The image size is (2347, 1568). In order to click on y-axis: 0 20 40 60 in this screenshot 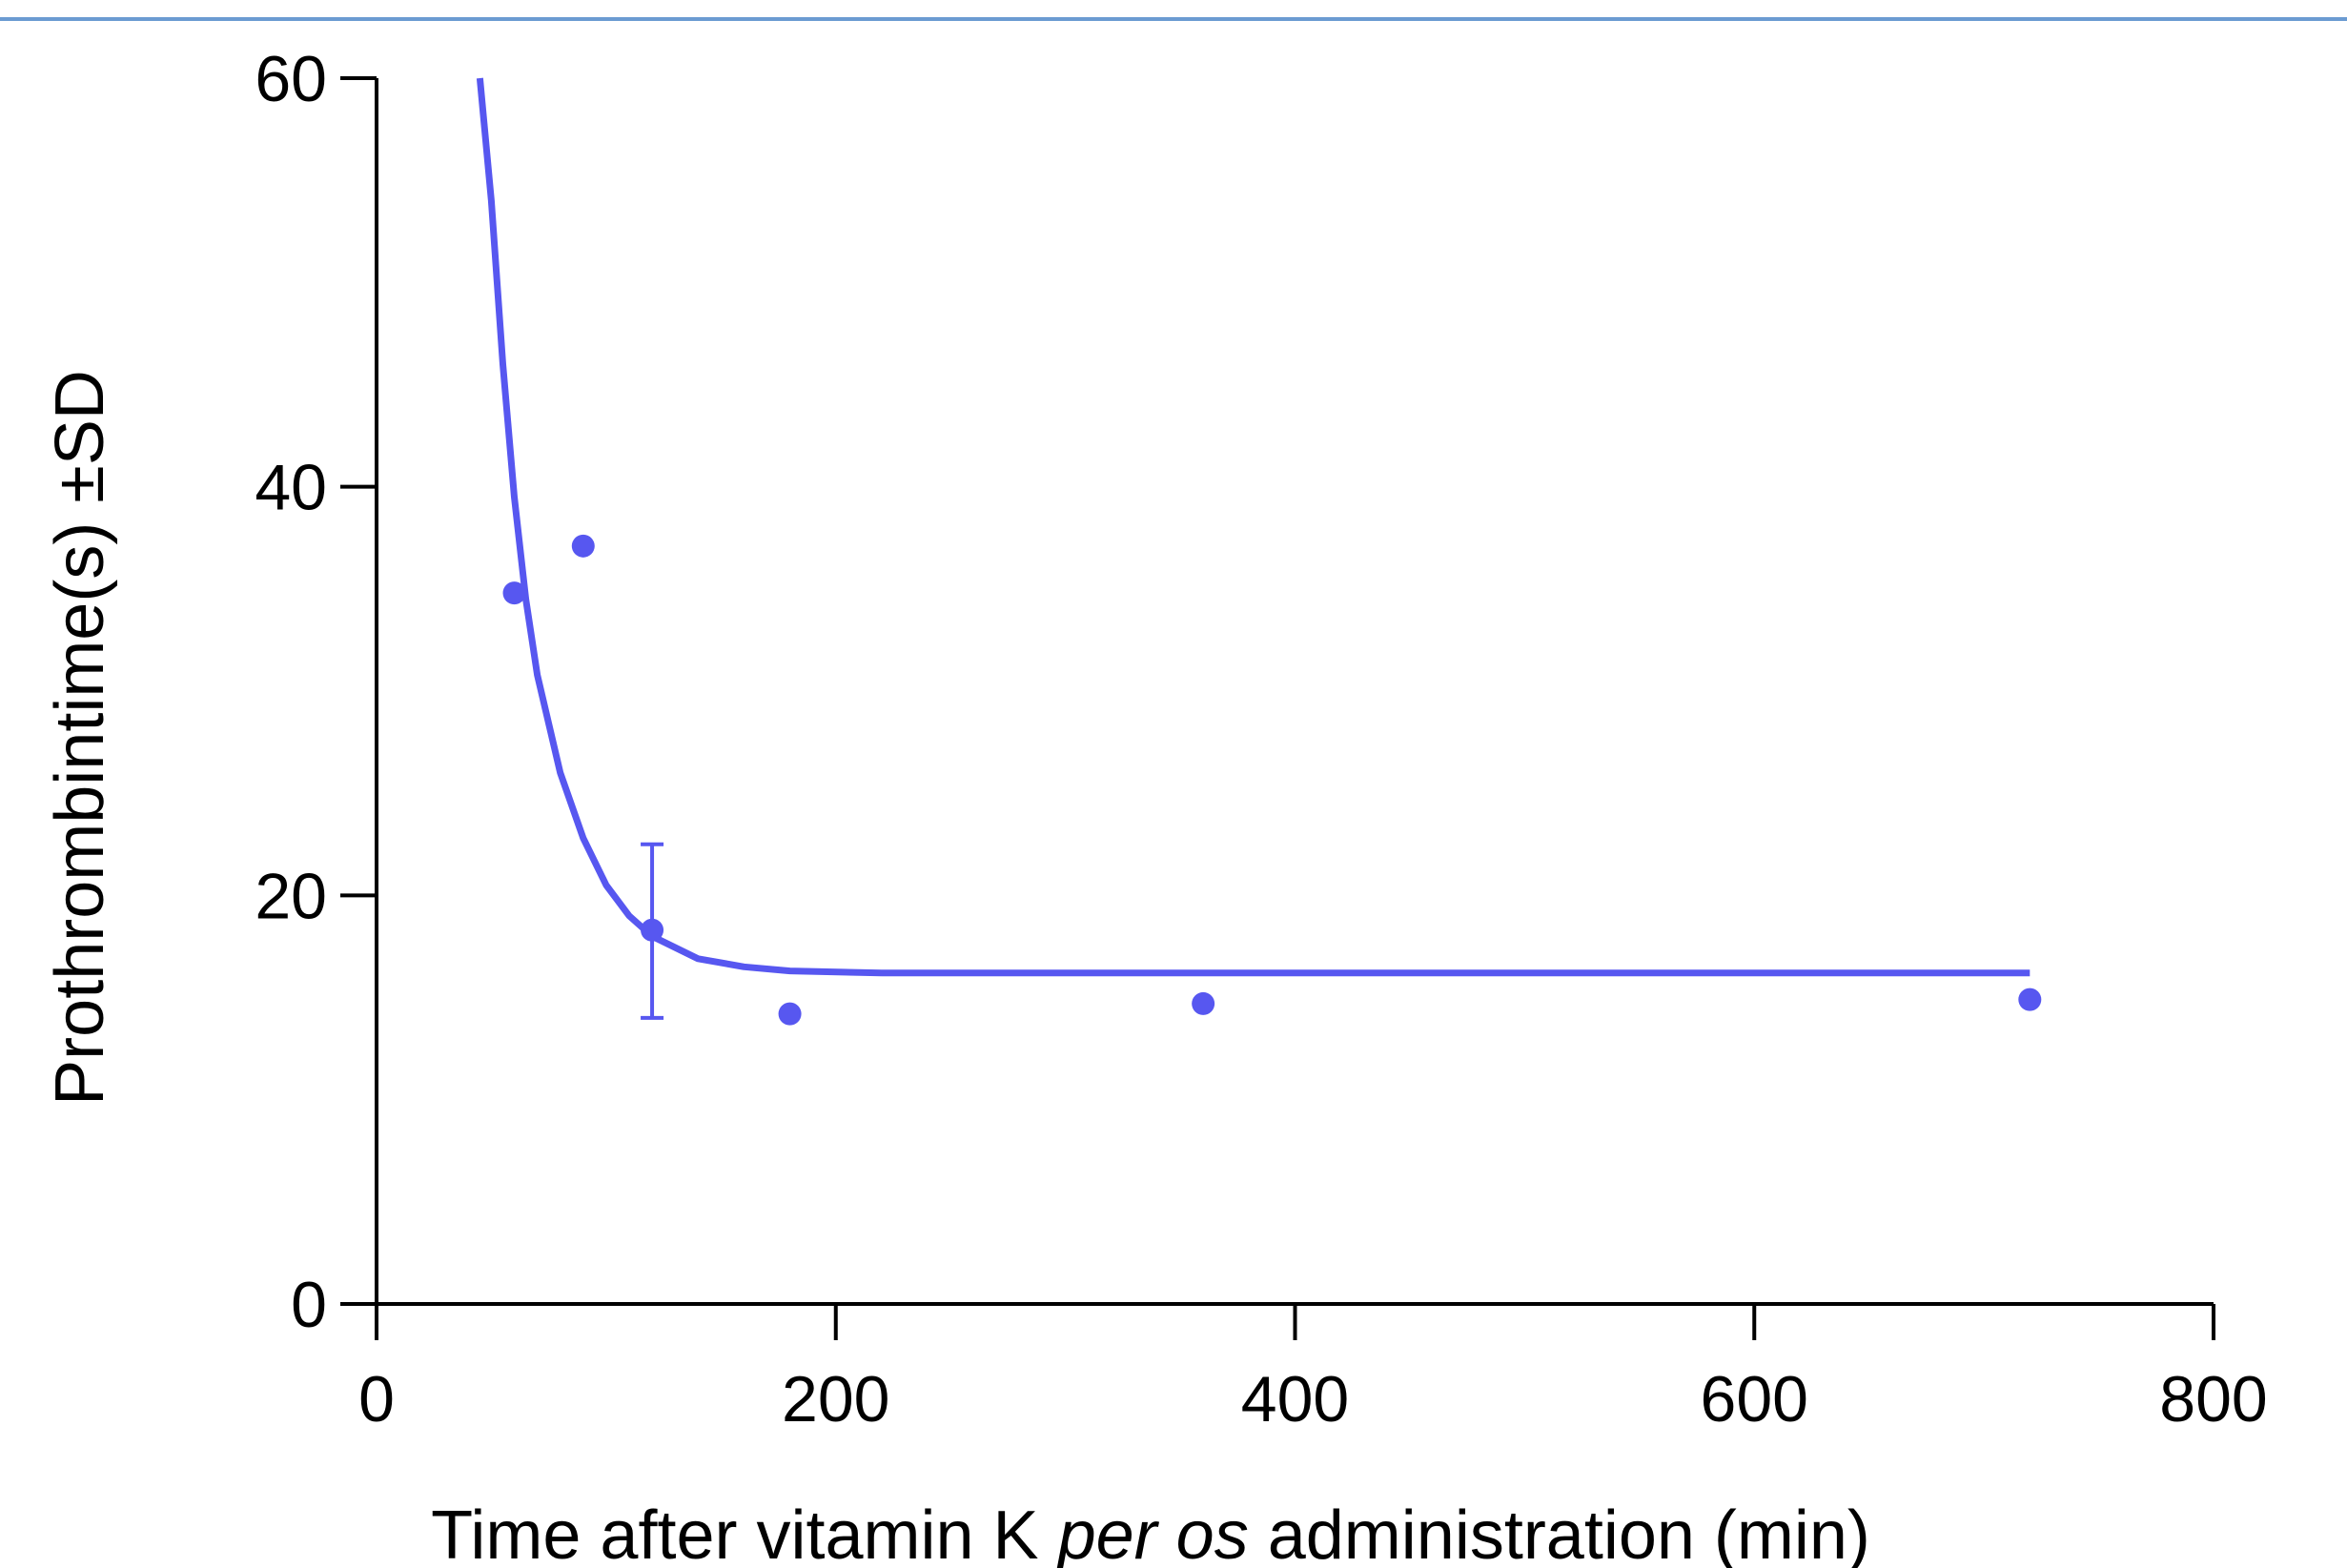, I will do `click(316, 692)`.